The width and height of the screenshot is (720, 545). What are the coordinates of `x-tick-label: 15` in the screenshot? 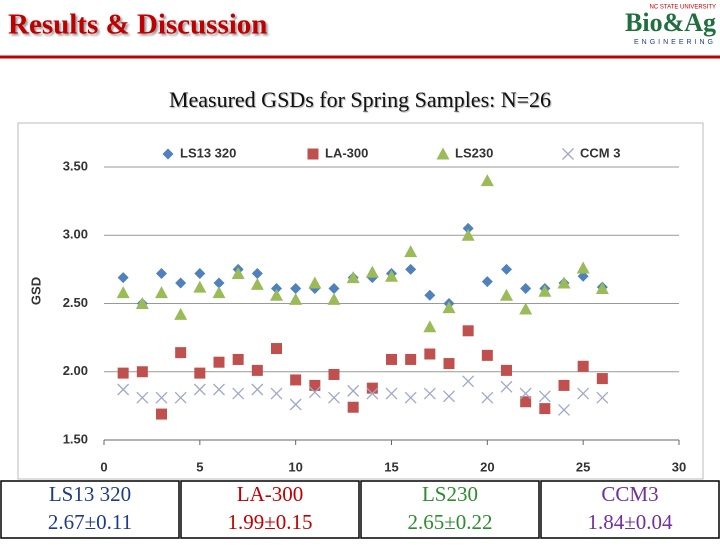 It's located at (391, 466).